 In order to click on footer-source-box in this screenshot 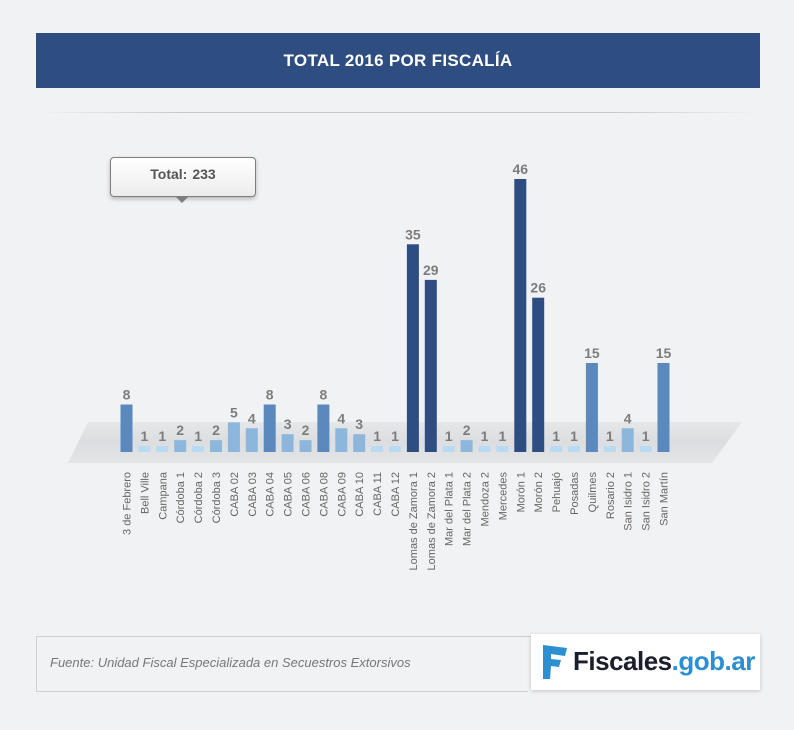, I will do `click(282, 664)`.